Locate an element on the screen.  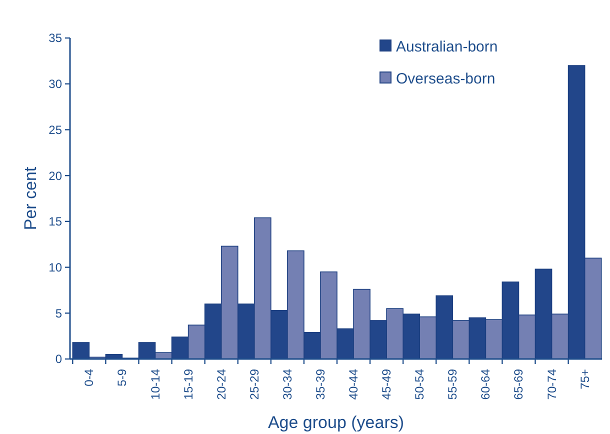
x-tick-label: 65-69 is located at coordinates (519, 384).